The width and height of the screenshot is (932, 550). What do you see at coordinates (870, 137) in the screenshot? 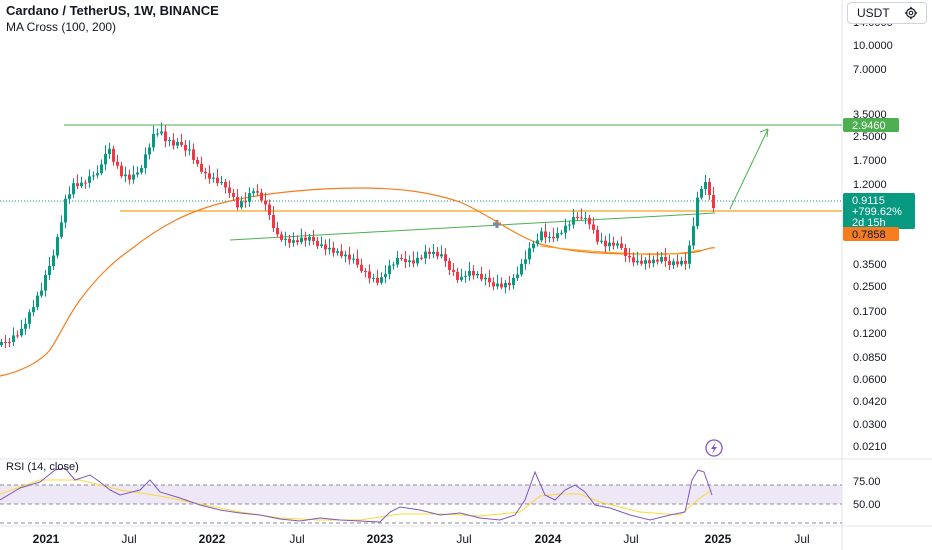
I see `price-tick-label: 2.5000` at bounding box center [870, 137].